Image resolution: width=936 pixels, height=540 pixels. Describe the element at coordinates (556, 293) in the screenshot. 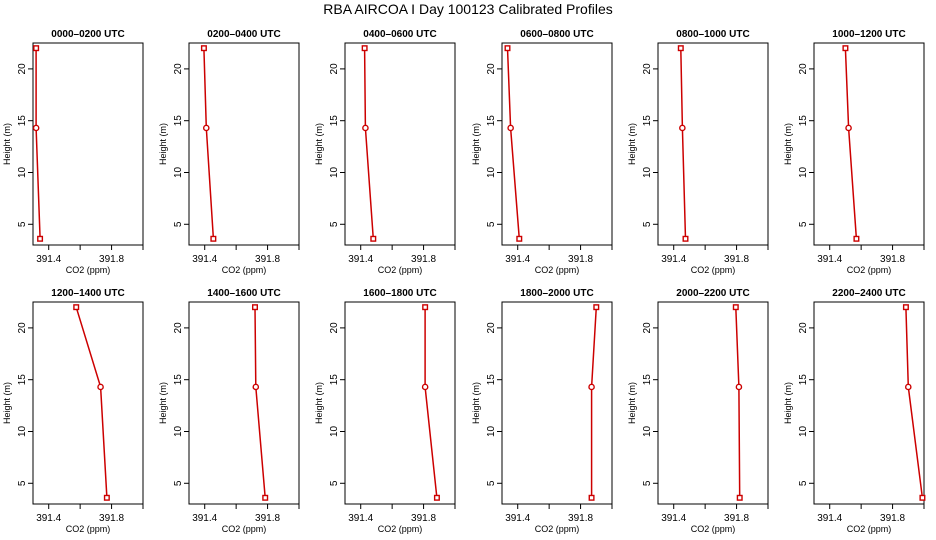

I see `panel-title: 1800–2000 UTC` at that location.